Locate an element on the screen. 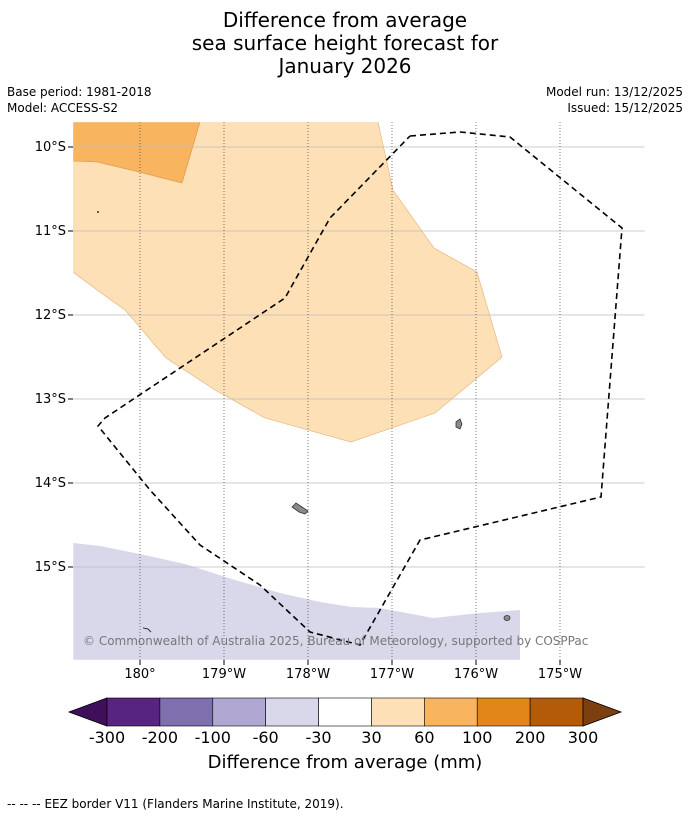  lat-label-15s: 15°S is located at coordinates (50, 567).